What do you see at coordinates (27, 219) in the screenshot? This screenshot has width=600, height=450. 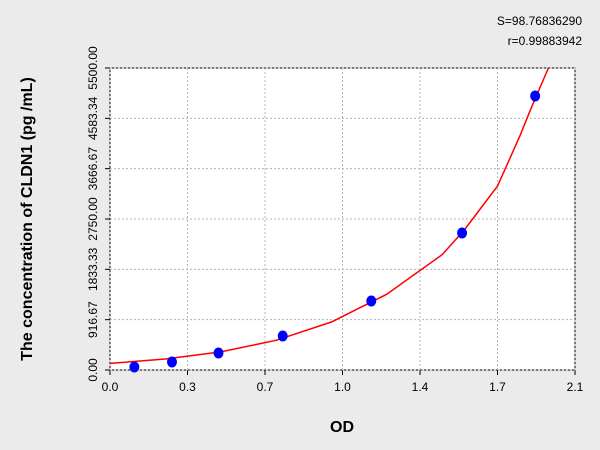 I see `y-axis-label: The concentration of CLDN1 (pg /mL)` at bounding box center [27, 219].